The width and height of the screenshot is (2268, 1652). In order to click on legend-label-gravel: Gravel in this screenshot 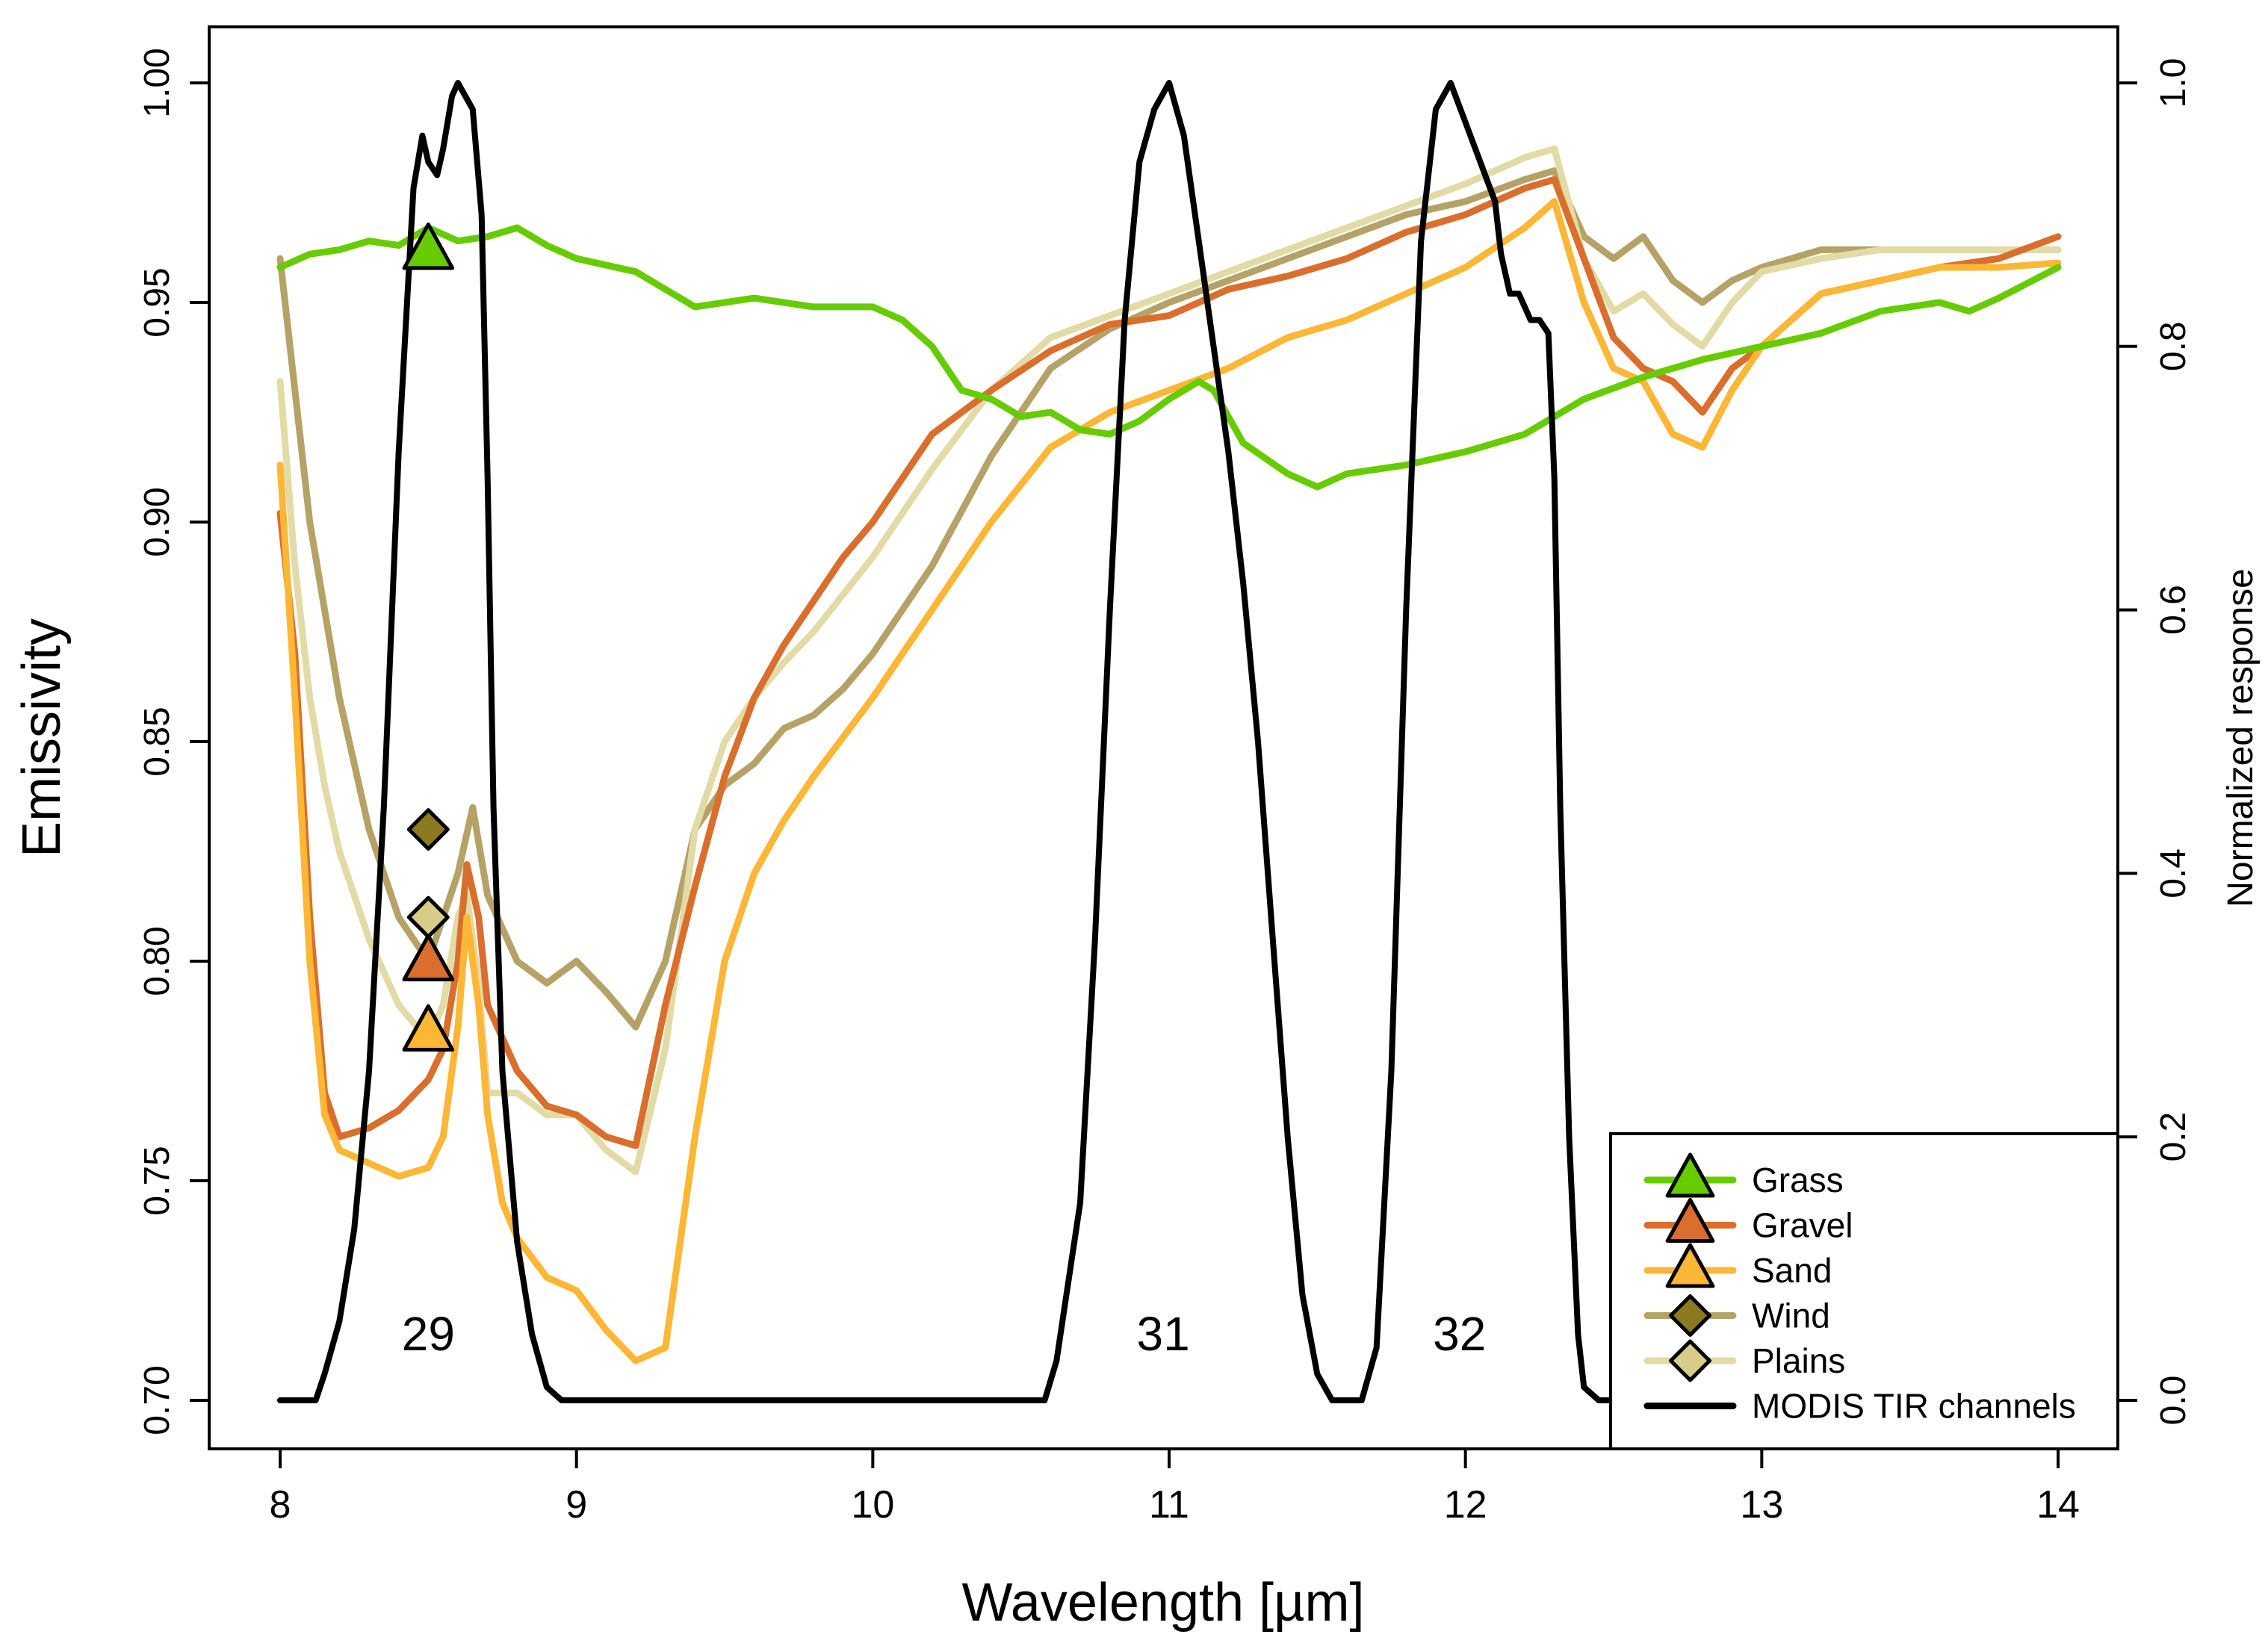, I will do `click(1802, 1225)`.